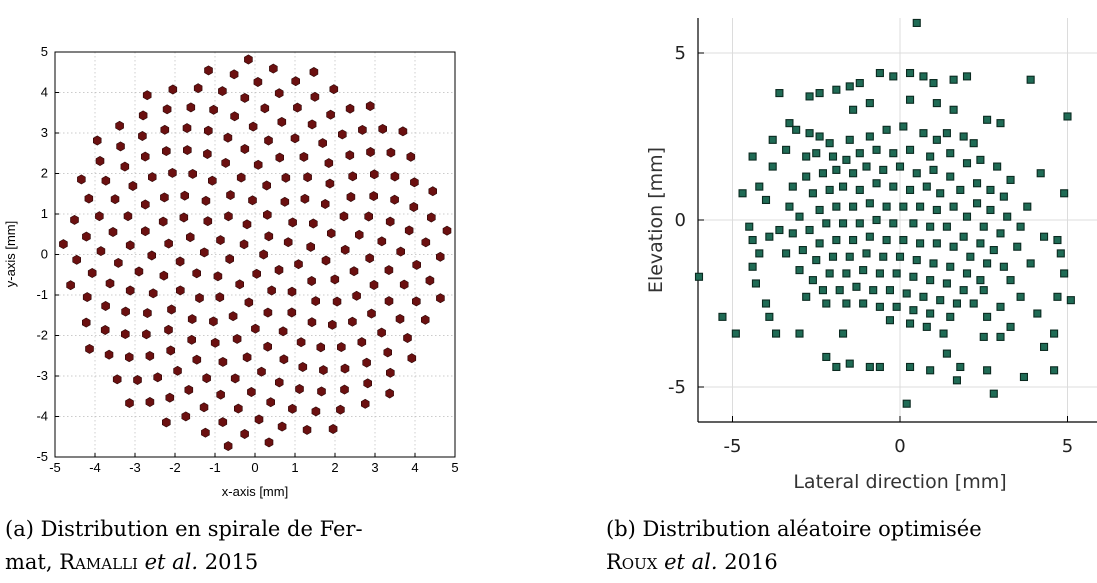 The height and width of the screenshot is (583, 1097). Describe the element at coordinates (733, 446) in the screenshot. I see `x-tick-label: -5` at that location.